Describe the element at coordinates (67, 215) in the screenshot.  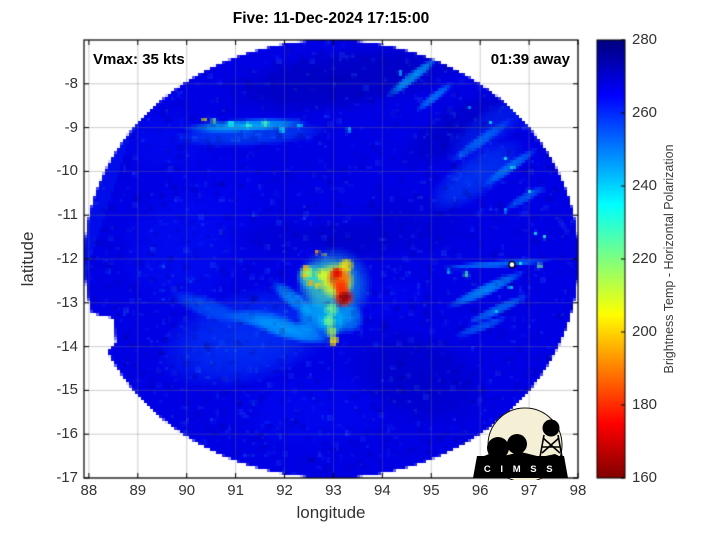
I see `y-tick-label: -11` at that location.